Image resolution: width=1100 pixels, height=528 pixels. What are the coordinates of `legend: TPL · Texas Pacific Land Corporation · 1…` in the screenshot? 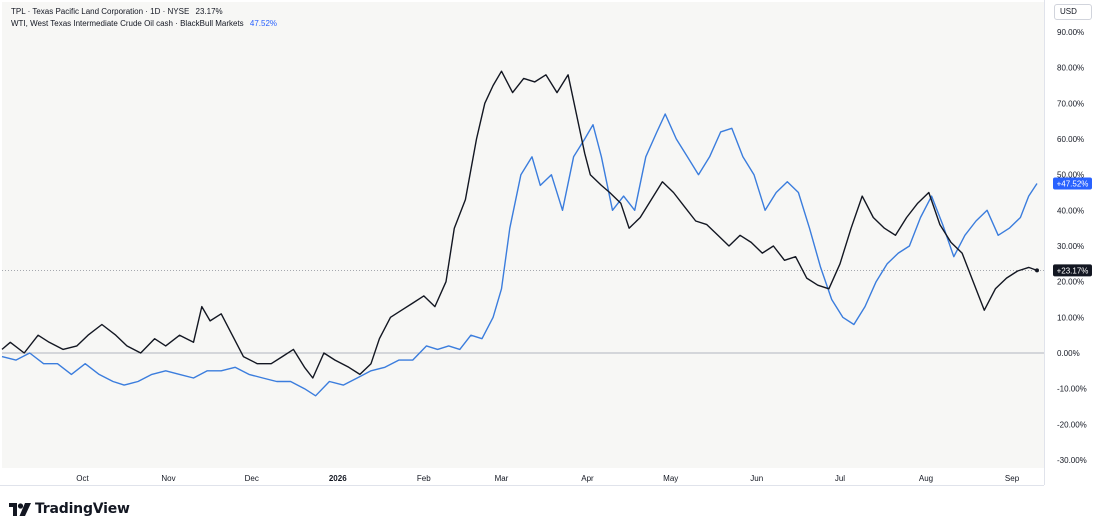 It's located at (144, 18).